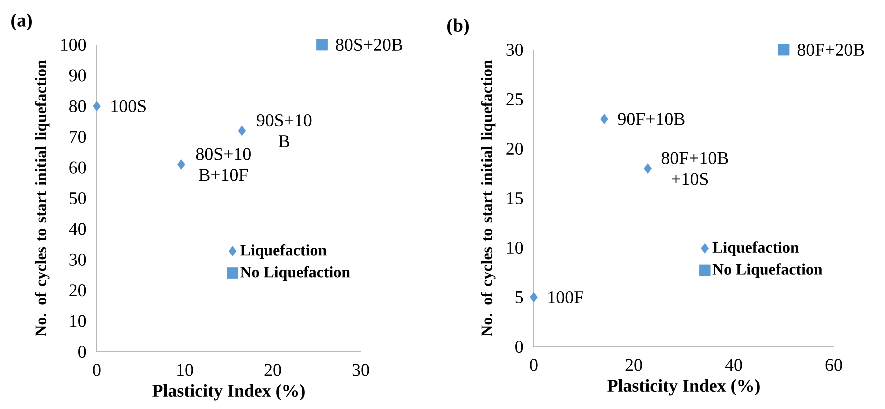 This screenshot has height=409, width=885. Describe the element at coordinates (78, 198) in the screenshot. I see `y-tick-label: 50` at that location.